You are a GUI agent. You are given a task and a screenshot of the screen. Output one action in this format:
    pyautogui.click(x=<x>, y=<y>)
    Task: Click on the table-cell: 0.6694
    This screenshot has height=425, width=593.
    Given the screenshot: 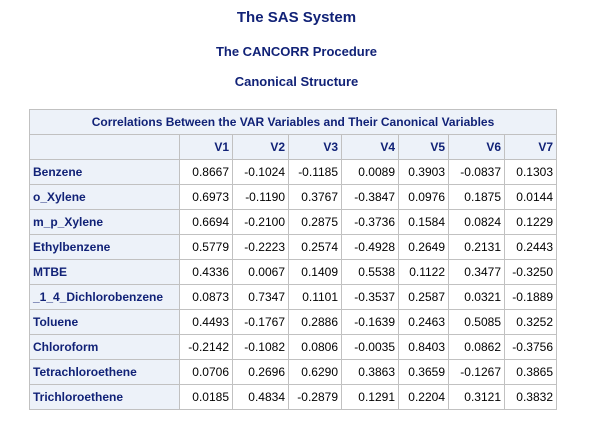 What is the action you would take?
    pyautogui.click(x=206, y=222)
    